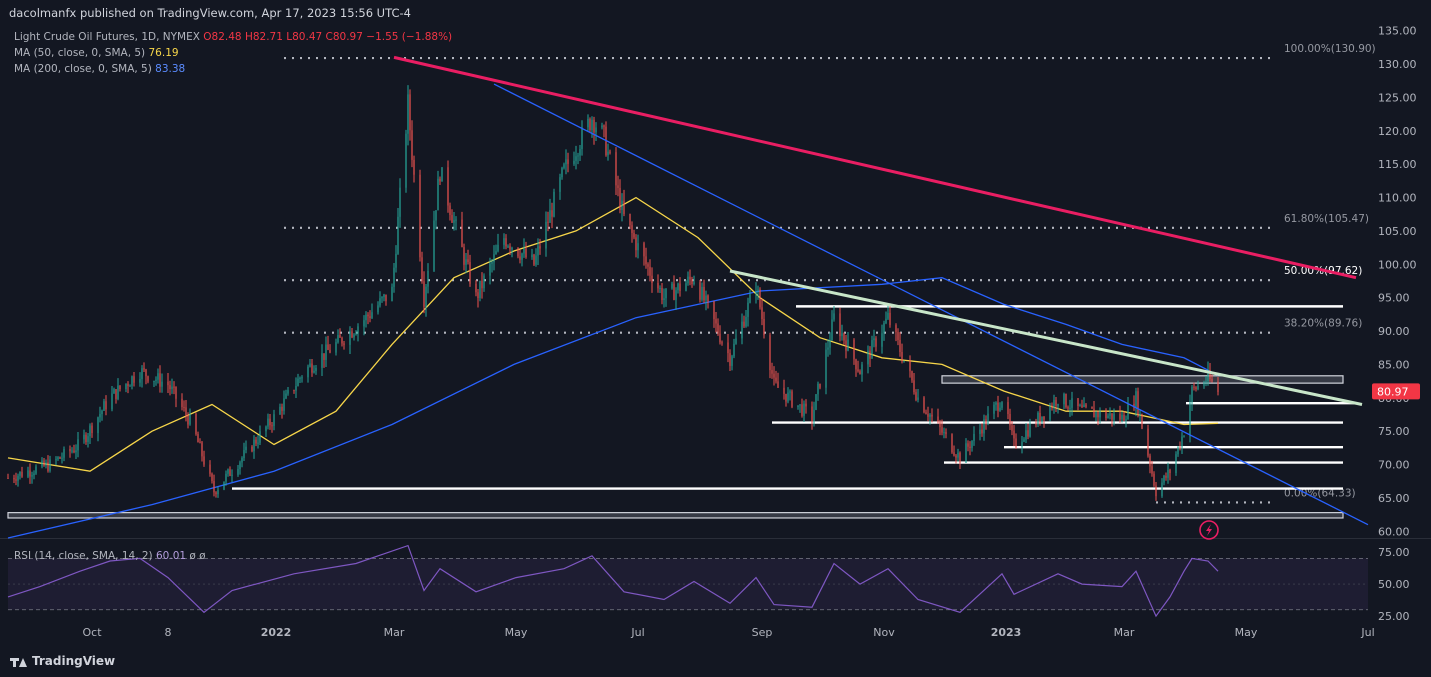 This screenshot has width=1431, height=677. Describe the element at coordinates (675, 515) in the screenshot. I see `support-band` at that location.